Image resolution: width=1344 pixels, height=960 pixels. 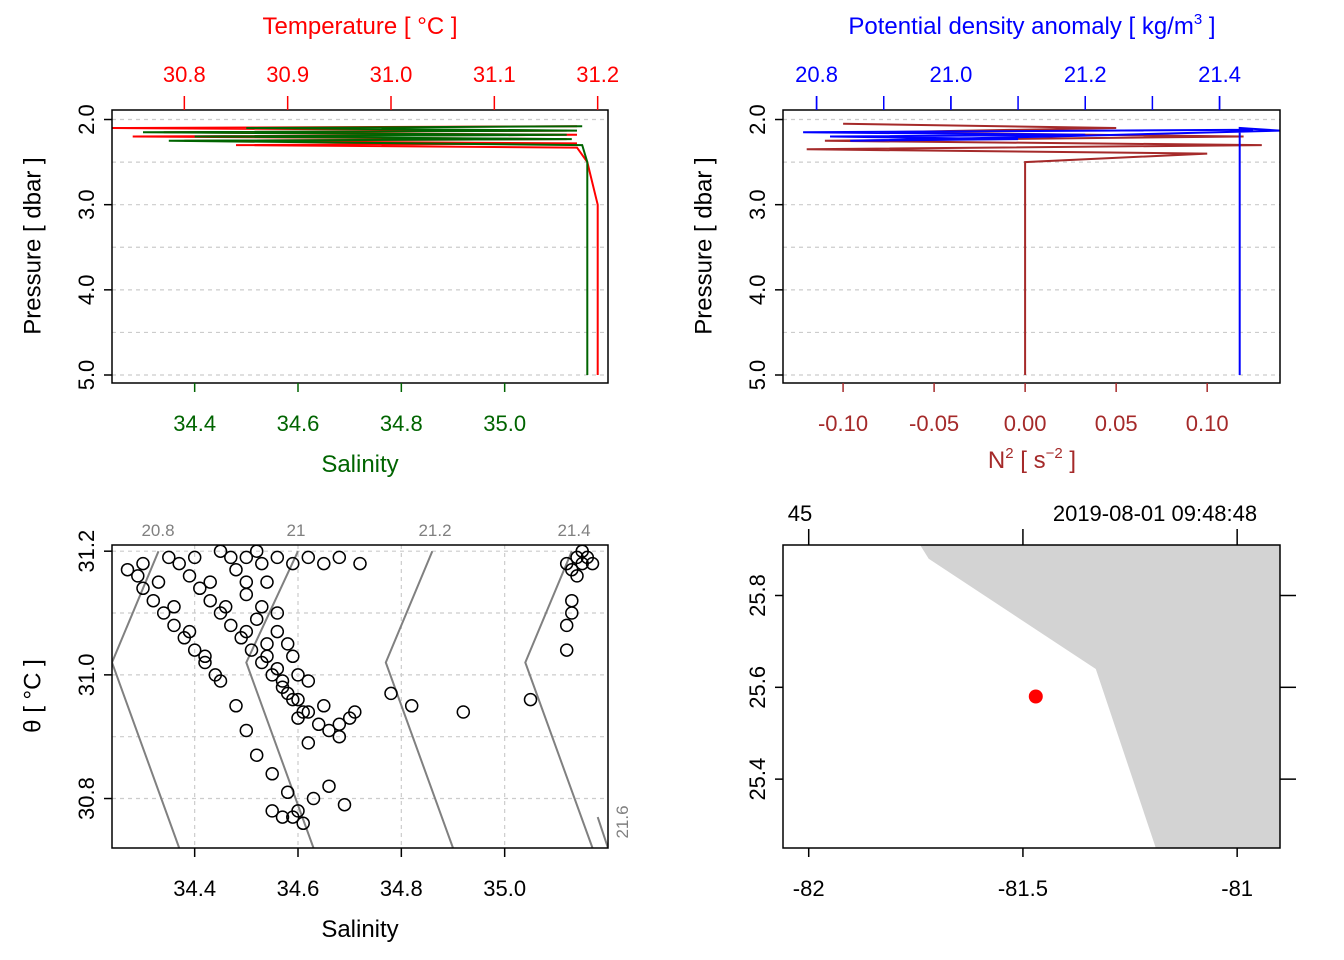 I want to click on lon-tick-label: -81, so click(x=1237, y=888).